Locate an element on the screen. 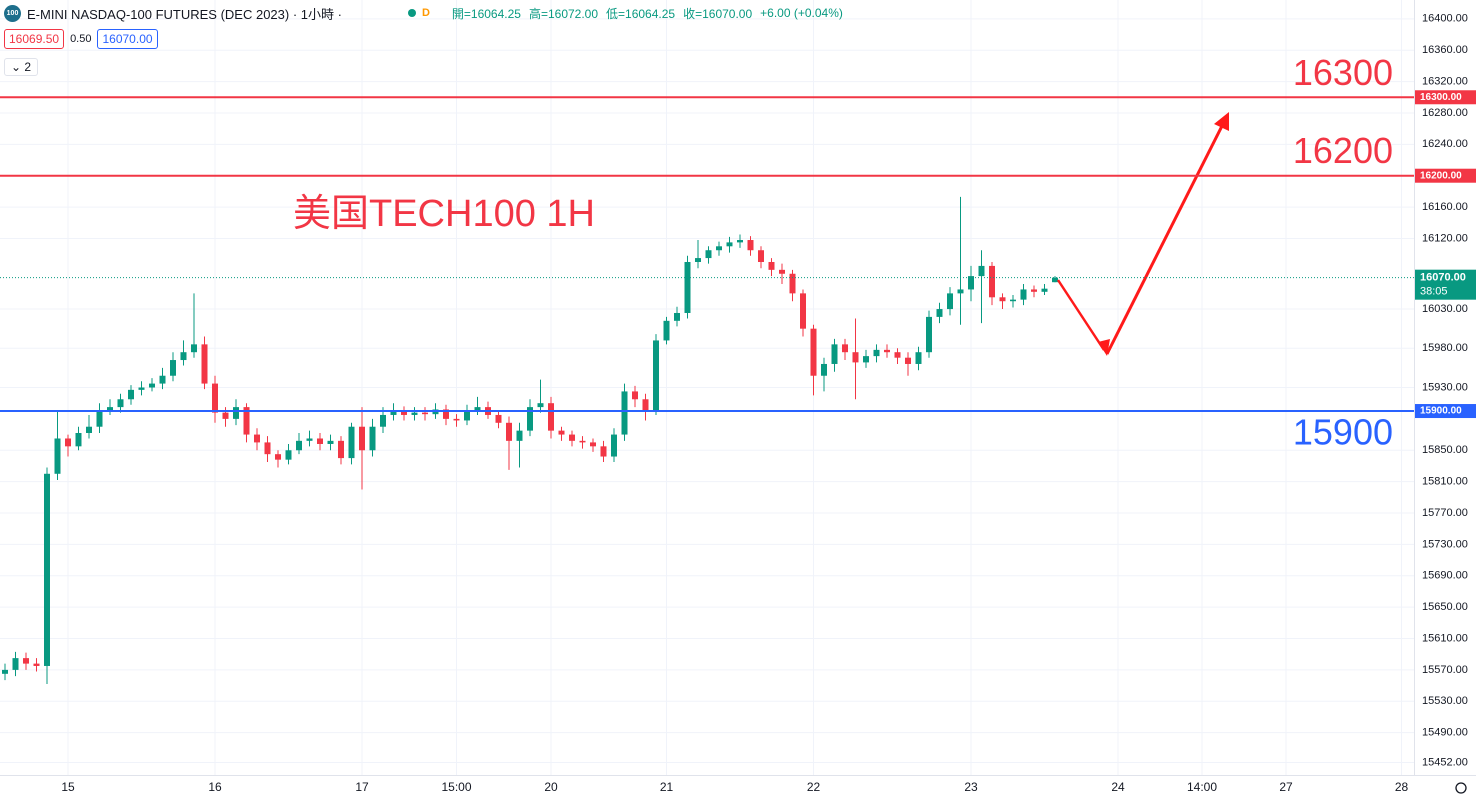 The image size is (1476, 799). x-tick-label: 21 is located at coordinates (667, 787).